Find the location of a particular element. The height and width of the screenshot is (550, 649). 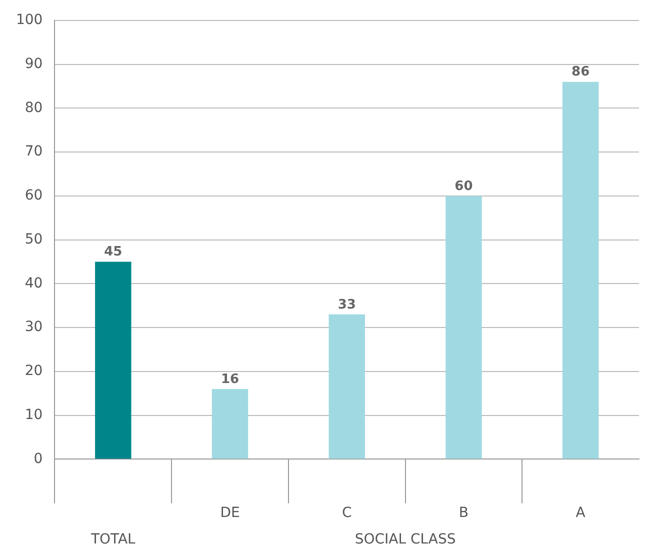

y-tick-label: 40 is located at coordinates (33, 283).